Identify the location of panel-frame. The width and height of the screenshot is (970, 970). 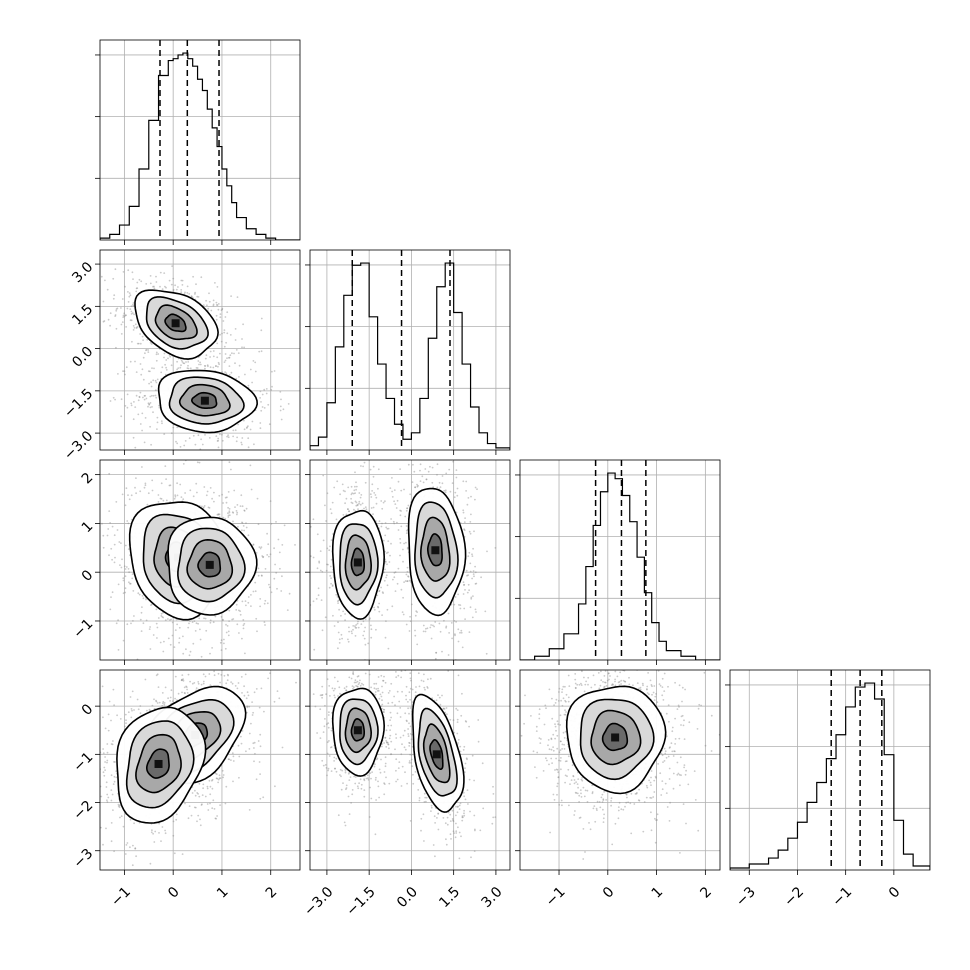
(200, 560).